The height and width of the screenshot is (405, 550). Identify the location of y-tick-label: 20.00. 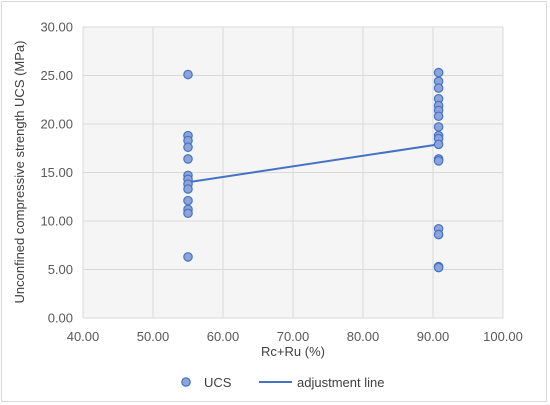
(56, 124).